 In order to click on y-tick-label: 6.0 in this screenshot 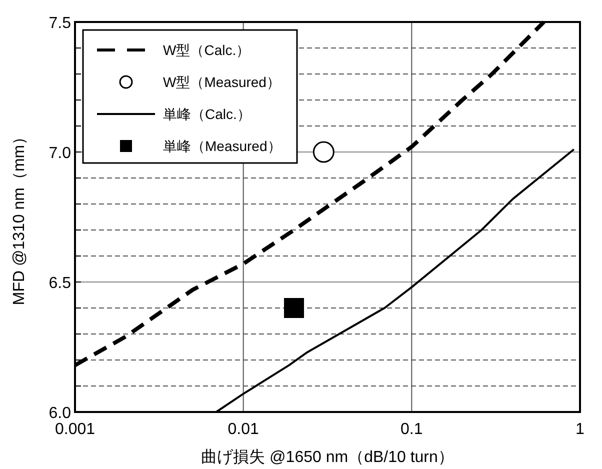, I will do `click(60, 413)`.